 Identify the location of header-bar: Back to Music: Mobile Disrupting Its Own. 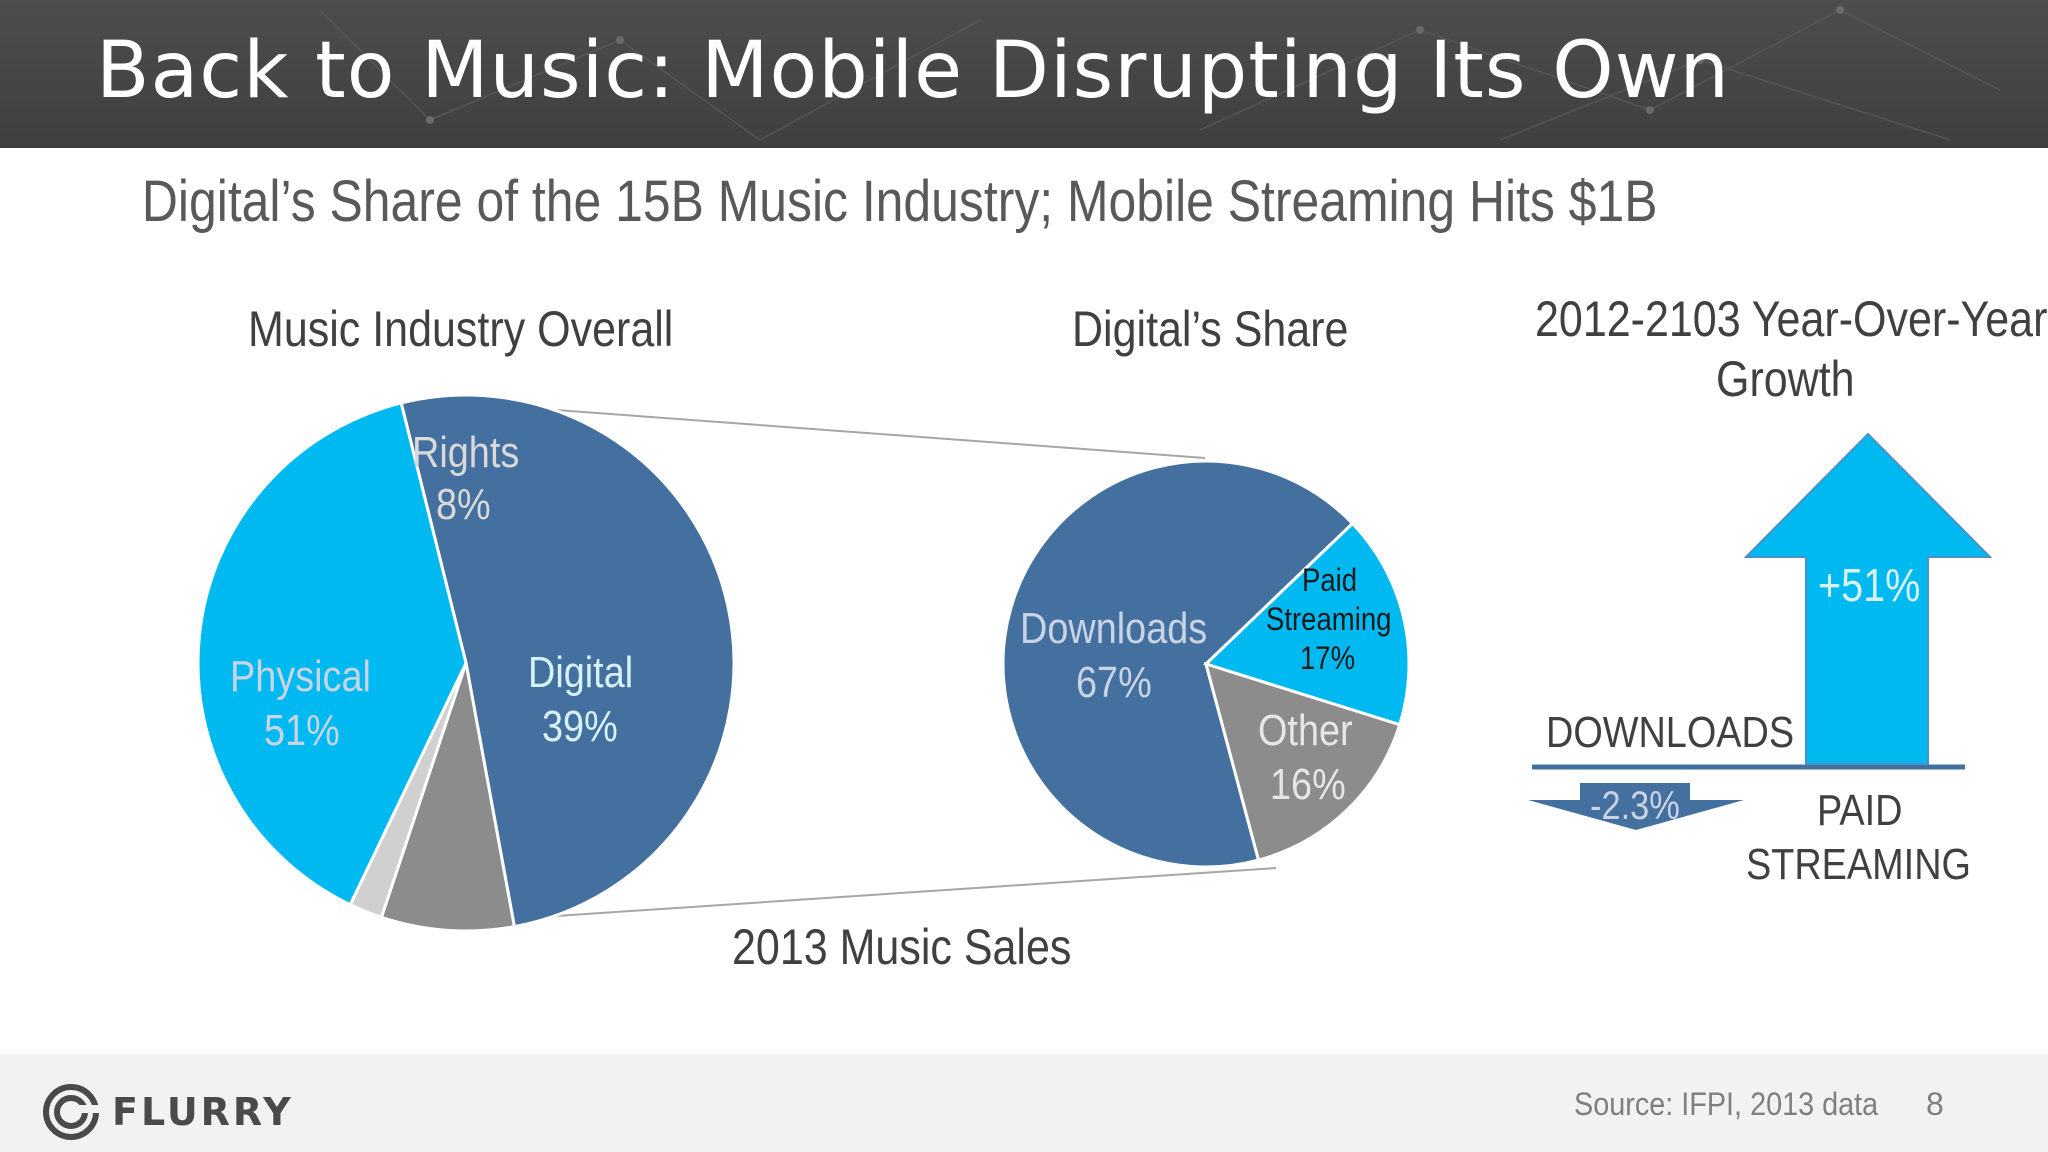
(1024, 74).